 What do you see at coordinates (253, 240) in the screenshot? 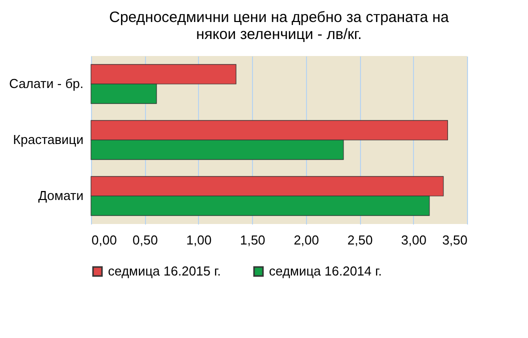
I see `x-tick-label: 1,50` at bounding box center [253, 240].